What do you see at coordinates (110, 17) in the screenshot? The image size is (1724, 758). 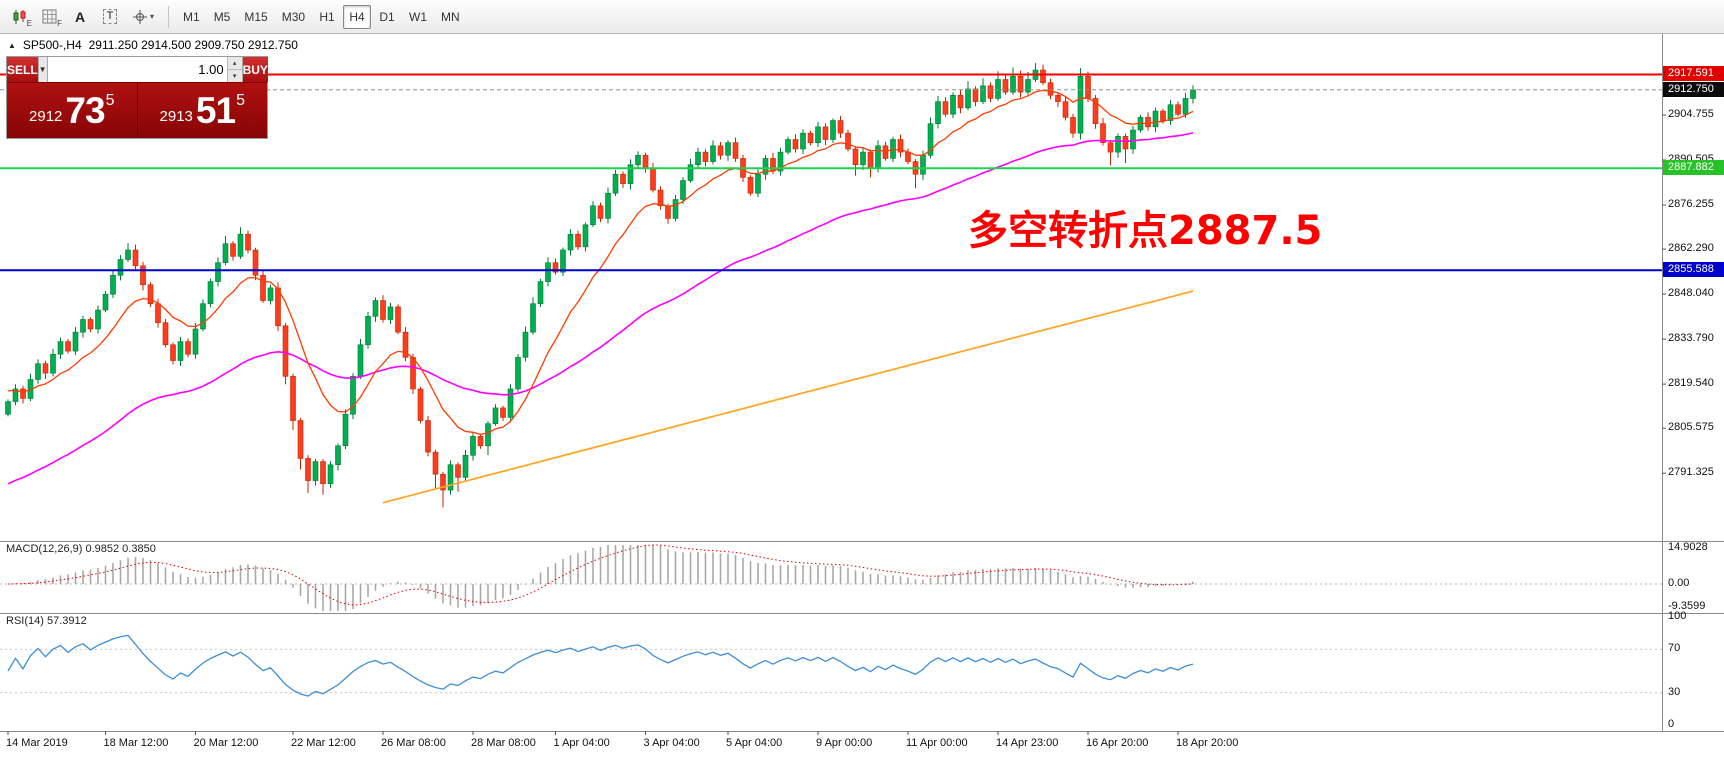 I see `textbox-tool-icon: T` at bounding box center [110, 17].